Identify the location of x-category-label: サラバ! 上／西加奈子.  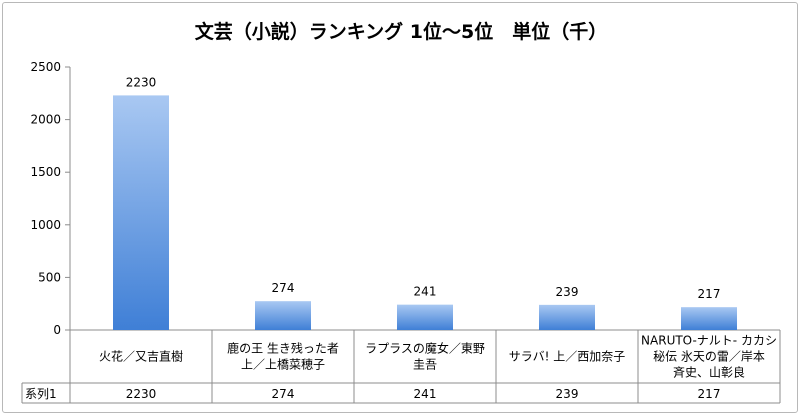
(567, 357).